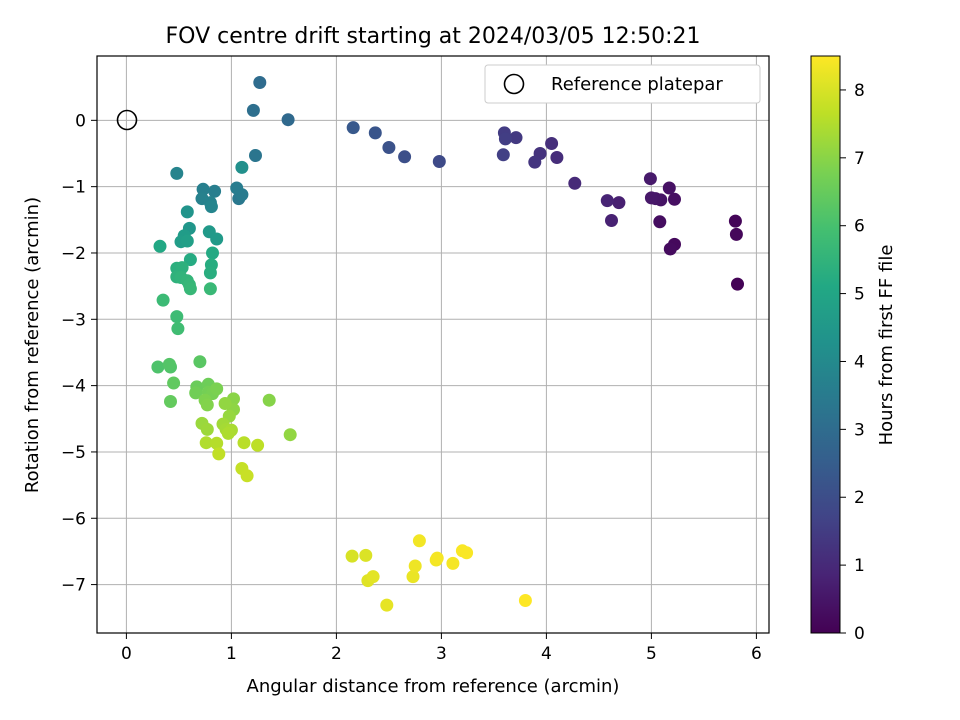 The width and height of the screenshot is (960, 720). What do you see at coordinates (32, 345) in the screenshot?
I see `y-axis-label: Rotation from reference (arcmin)` at bounding box center [32, 345].